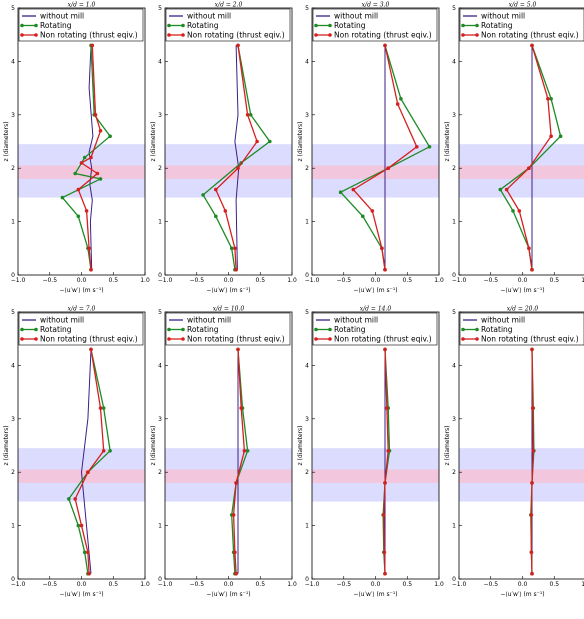 This screenshot has width=584, height=619. What do you see at coordinates (82, 5) in the screenshot?
I see `panel-title: x/d = 1.0` at bounding box center [82, 5].